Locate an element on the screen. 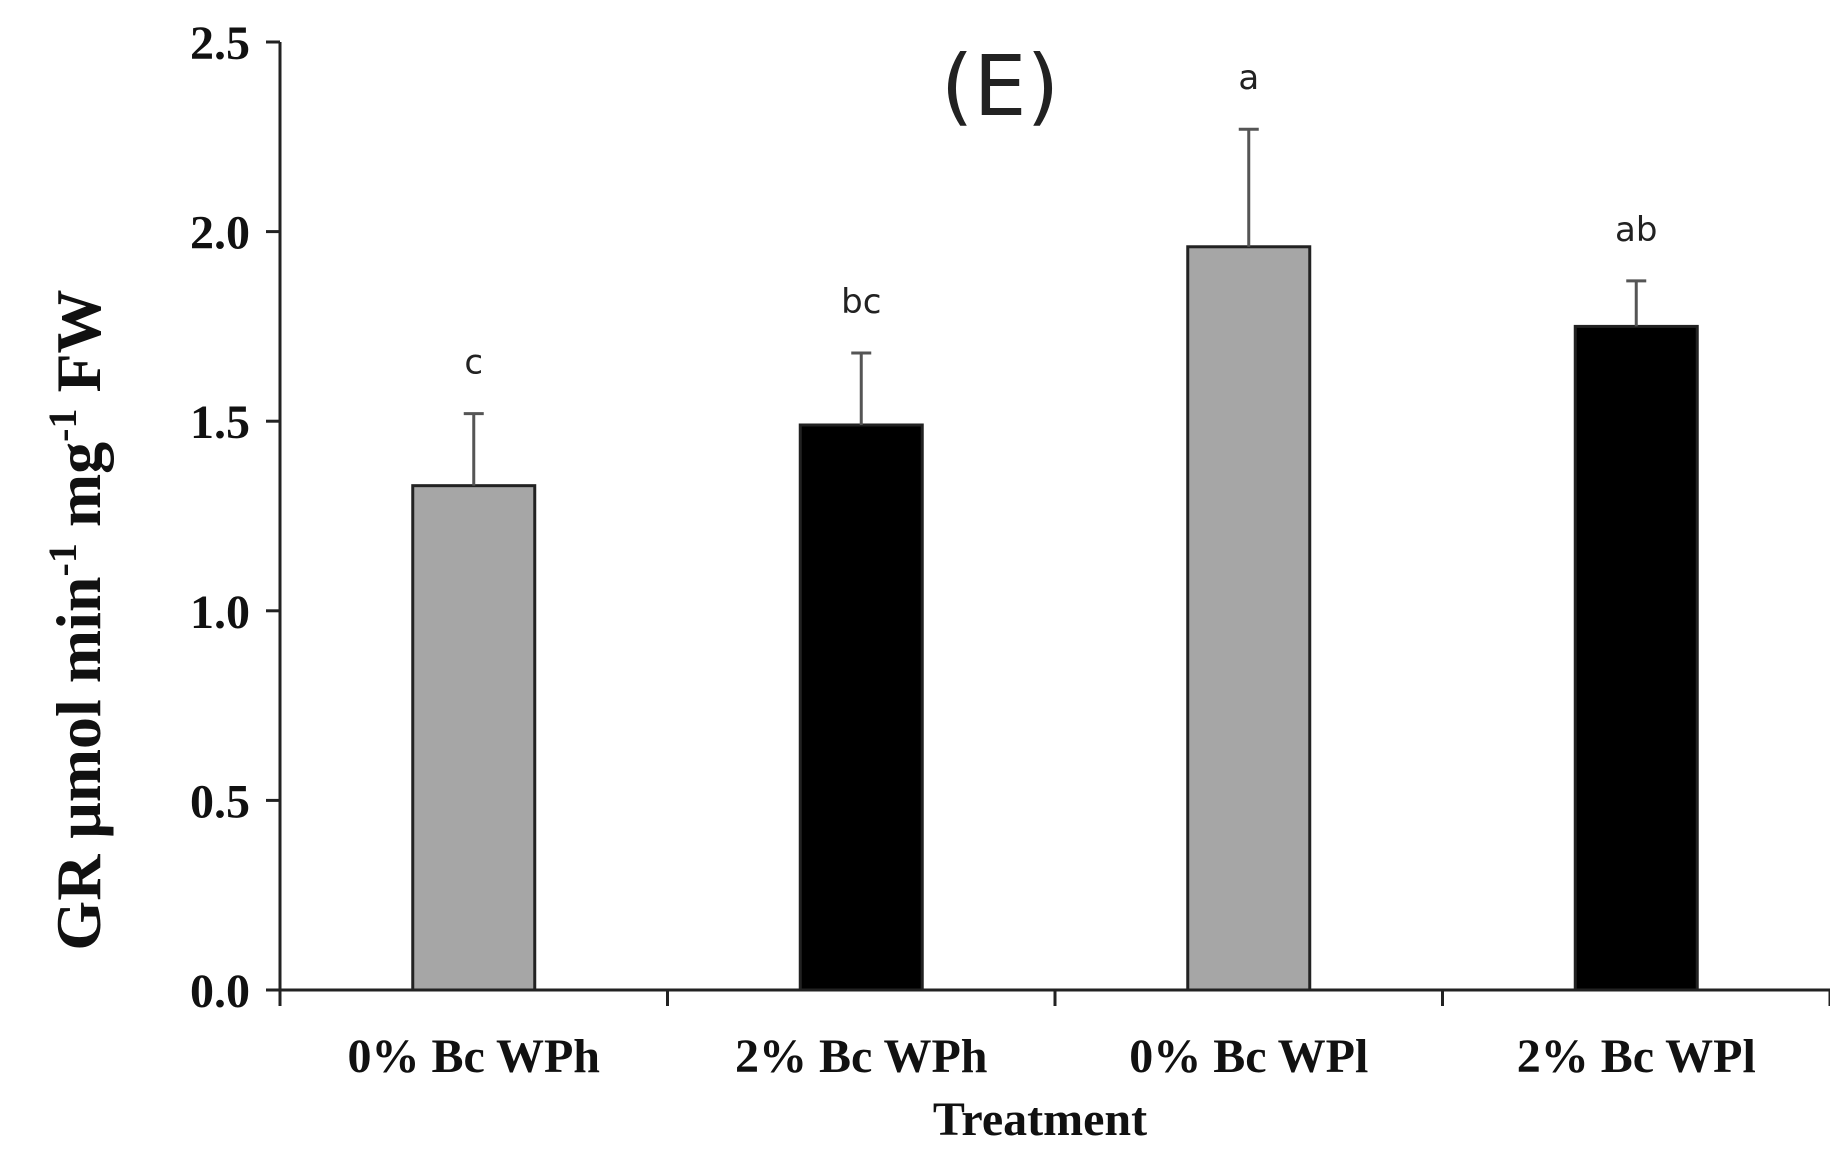  significance-letter-0: c is located at coordinates (473, 363).